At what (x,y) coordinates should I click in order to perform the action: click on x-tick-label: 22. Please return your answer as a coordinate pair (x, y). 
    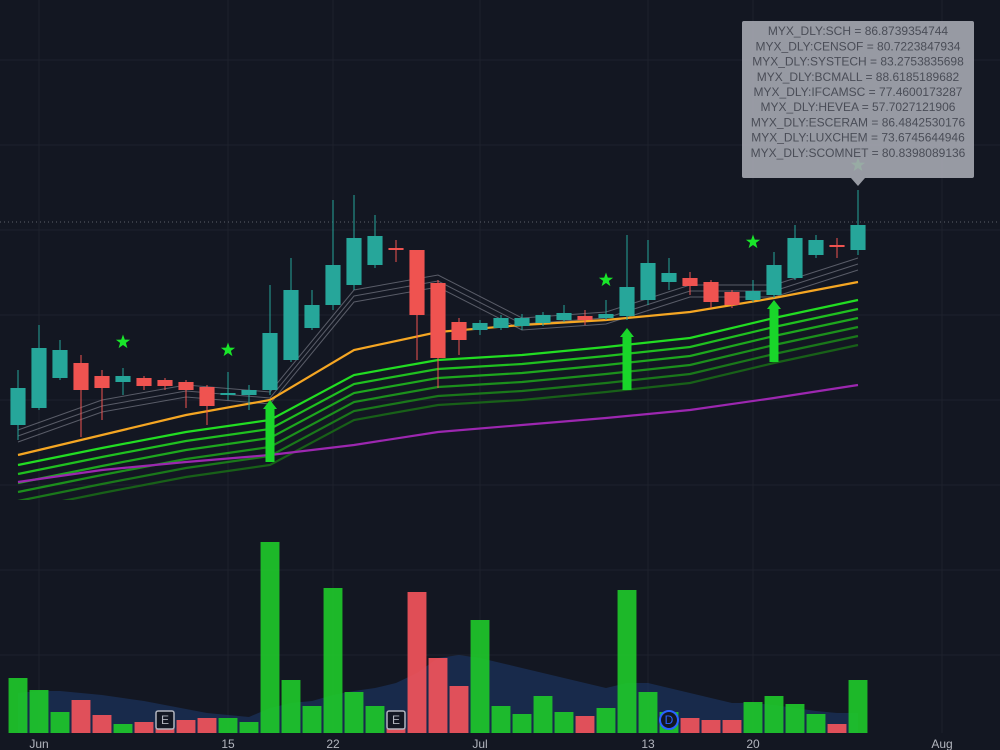
    Looking at the image, I should click on (333, 743).